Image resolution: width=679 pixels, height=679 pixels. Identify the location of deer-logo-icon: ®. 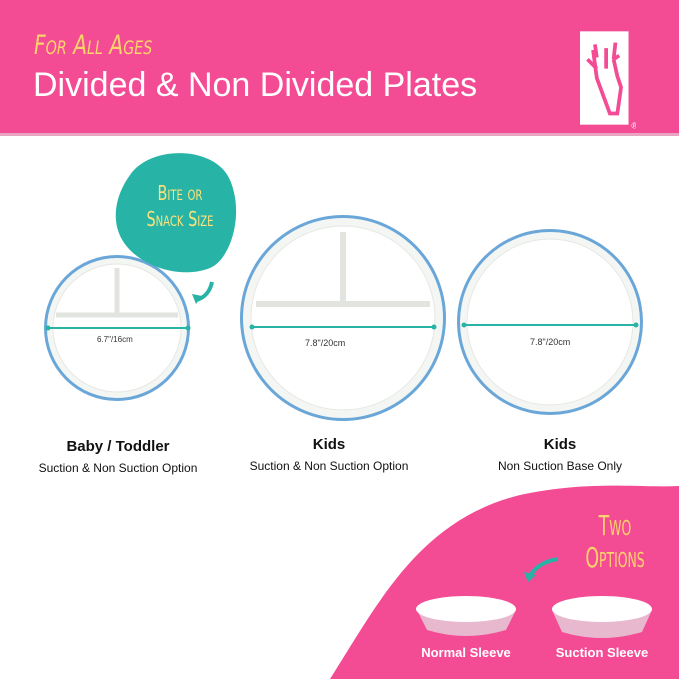
(608, 80).